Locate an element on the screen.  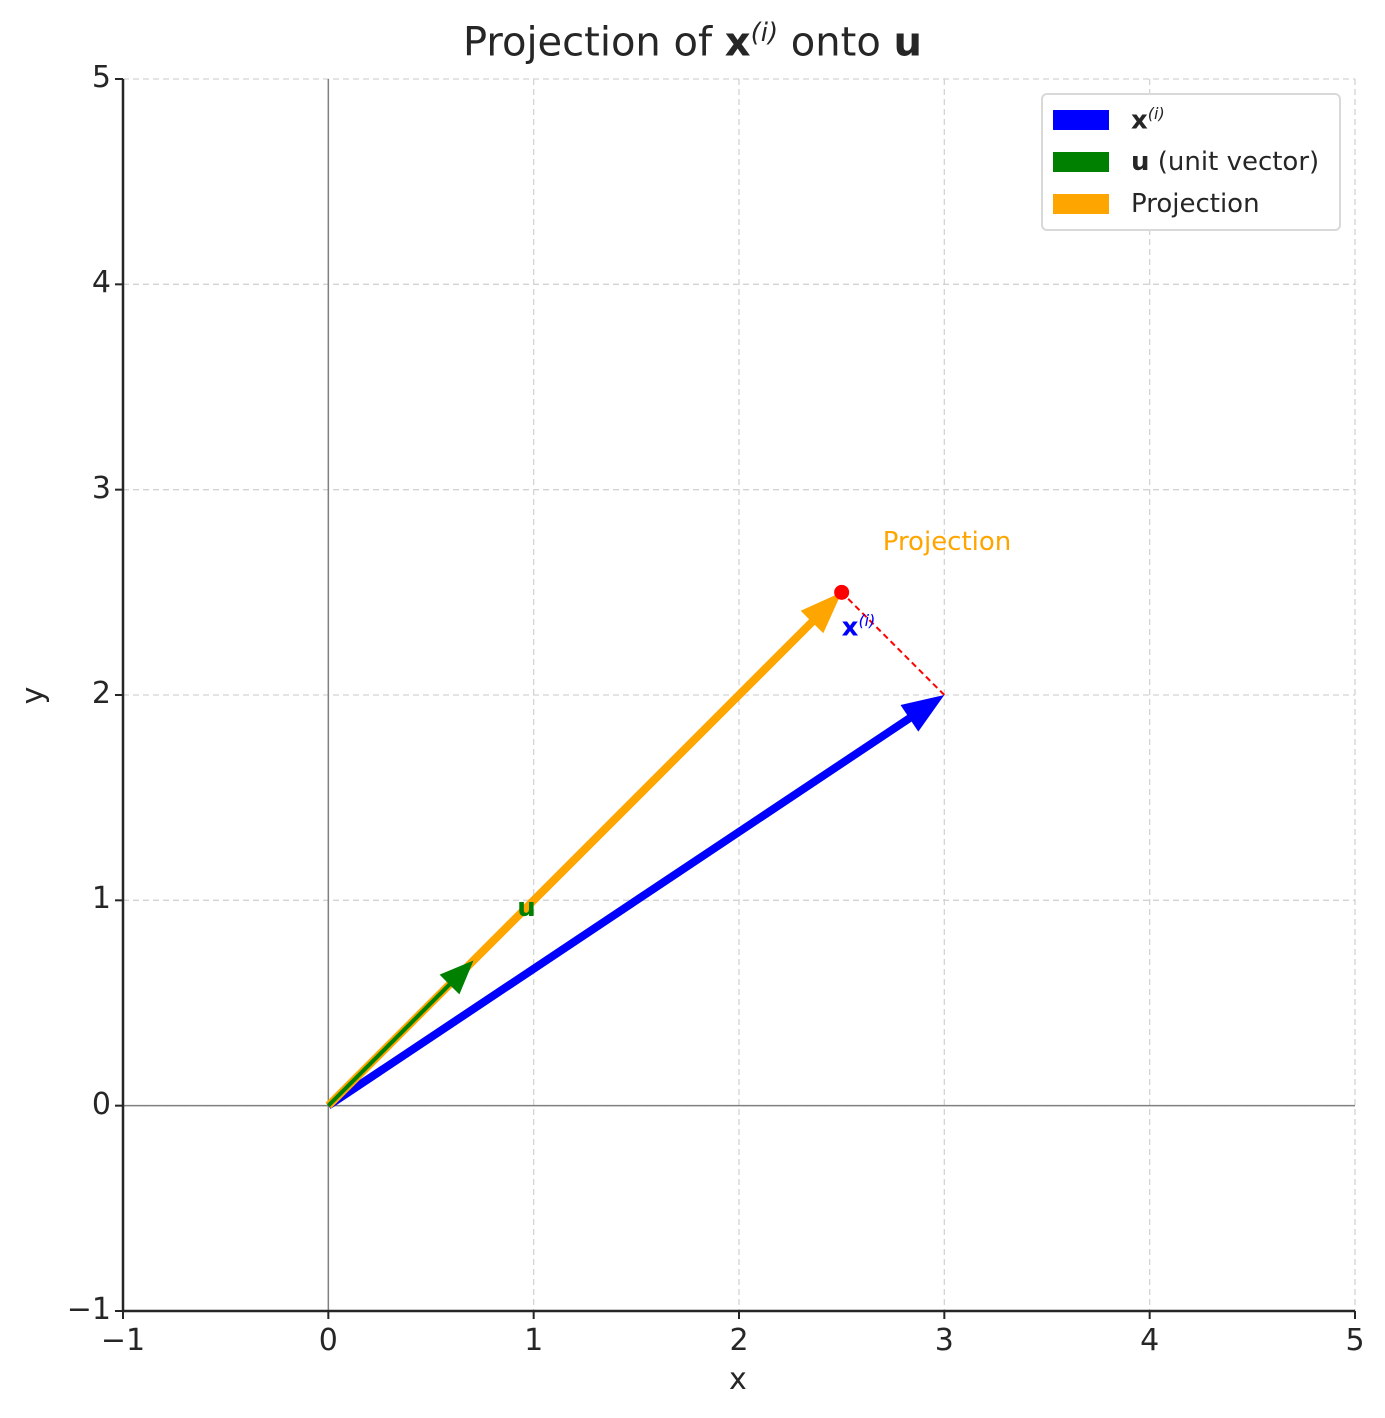
perpendicular-line is located at coordinates (893, 643).